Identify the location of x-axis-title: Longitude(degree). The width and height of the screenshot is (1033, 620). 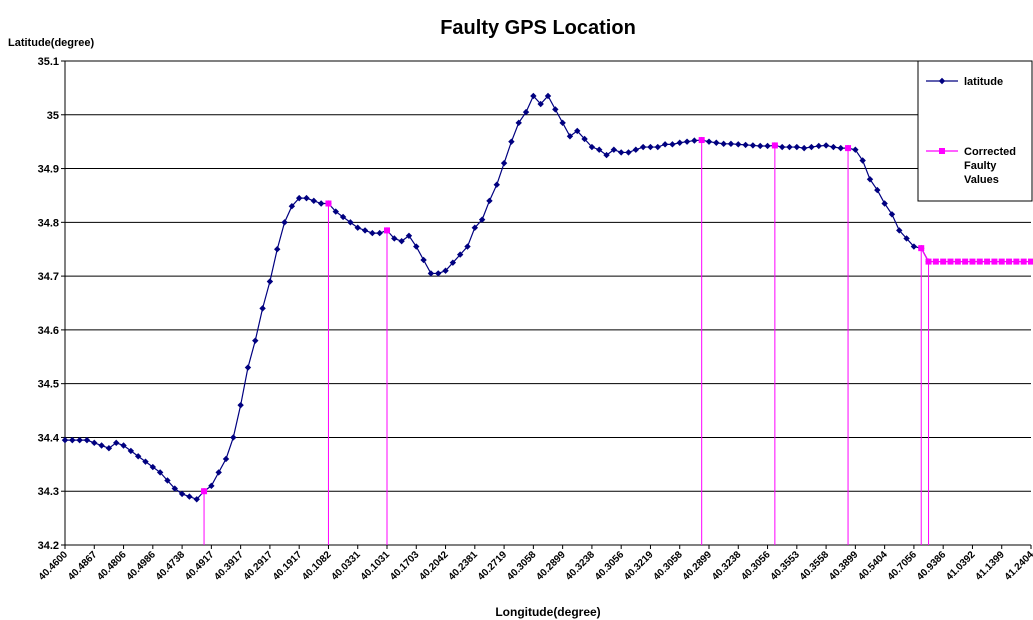
(547, 612).